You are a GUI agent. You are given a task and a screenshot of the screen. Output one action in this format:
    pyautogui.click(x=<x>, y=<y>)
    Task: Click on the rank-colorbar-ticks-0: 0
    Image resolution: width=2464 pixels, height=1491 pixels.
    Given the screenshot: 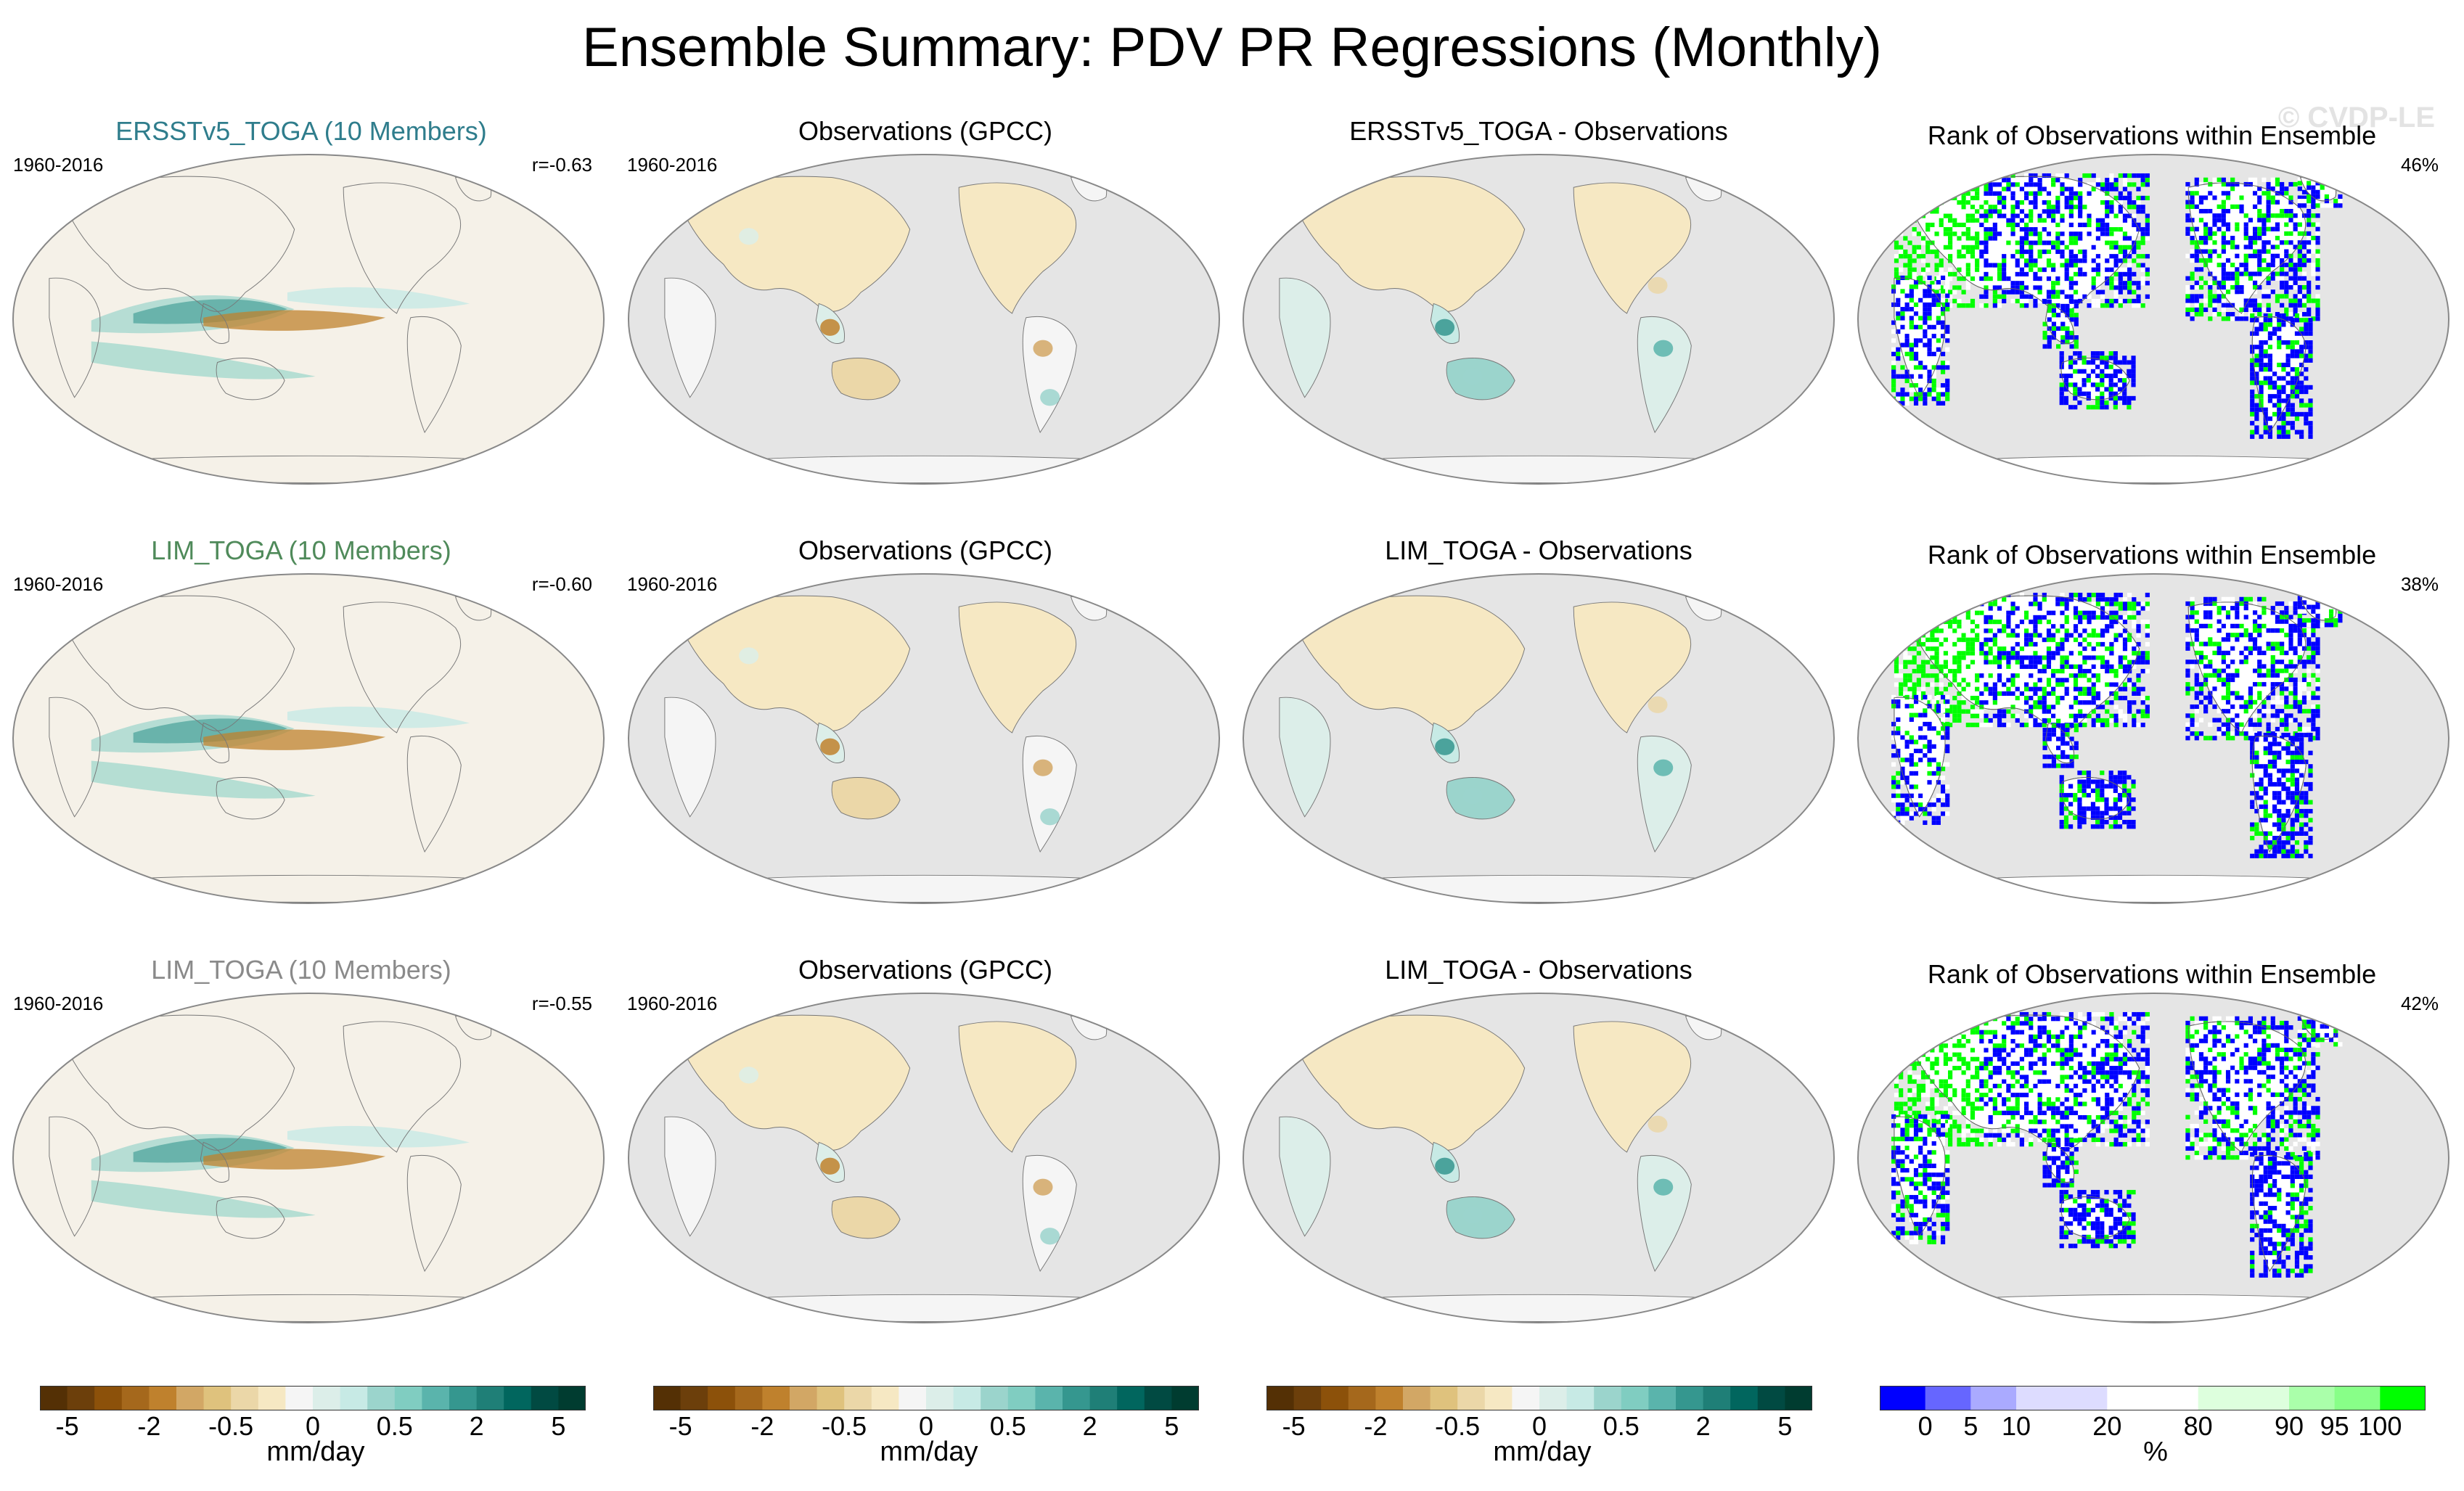 What is the action you would take?
    pyautogui.click(x=1925, y=1426)
    